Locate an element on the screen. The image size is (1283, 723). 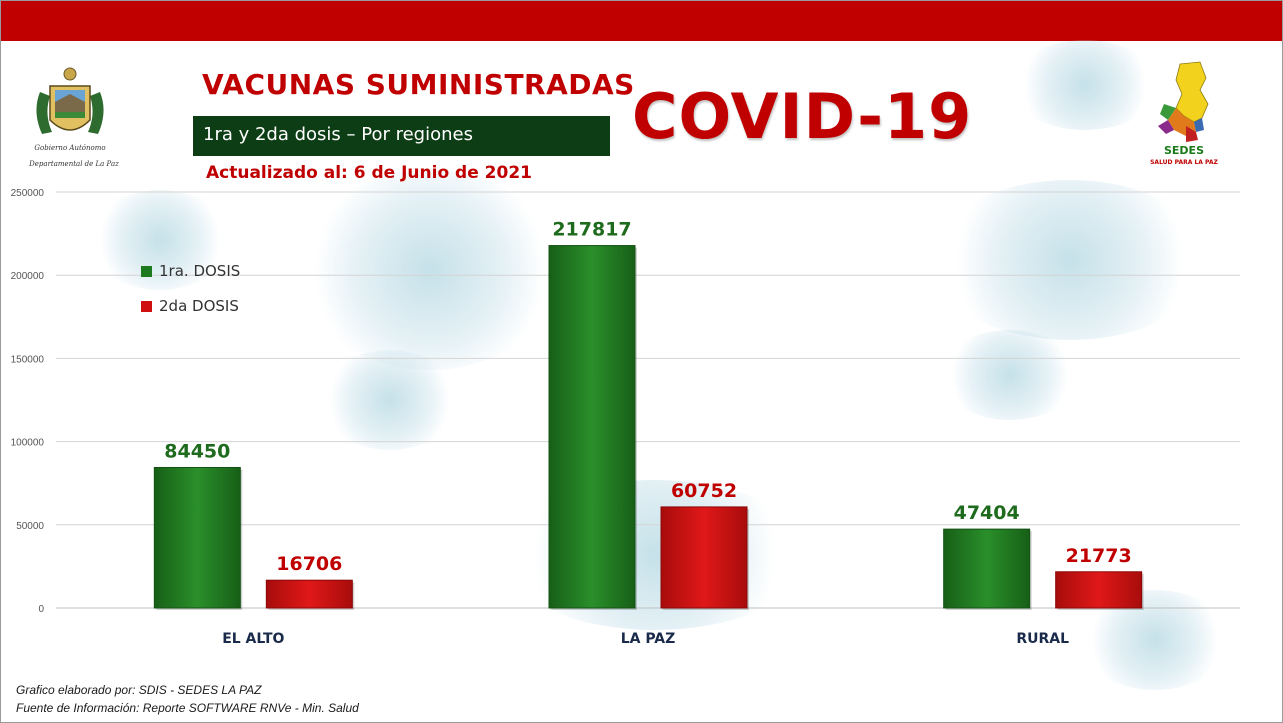
data-label: 16706 is located at coordinates (309, 564).